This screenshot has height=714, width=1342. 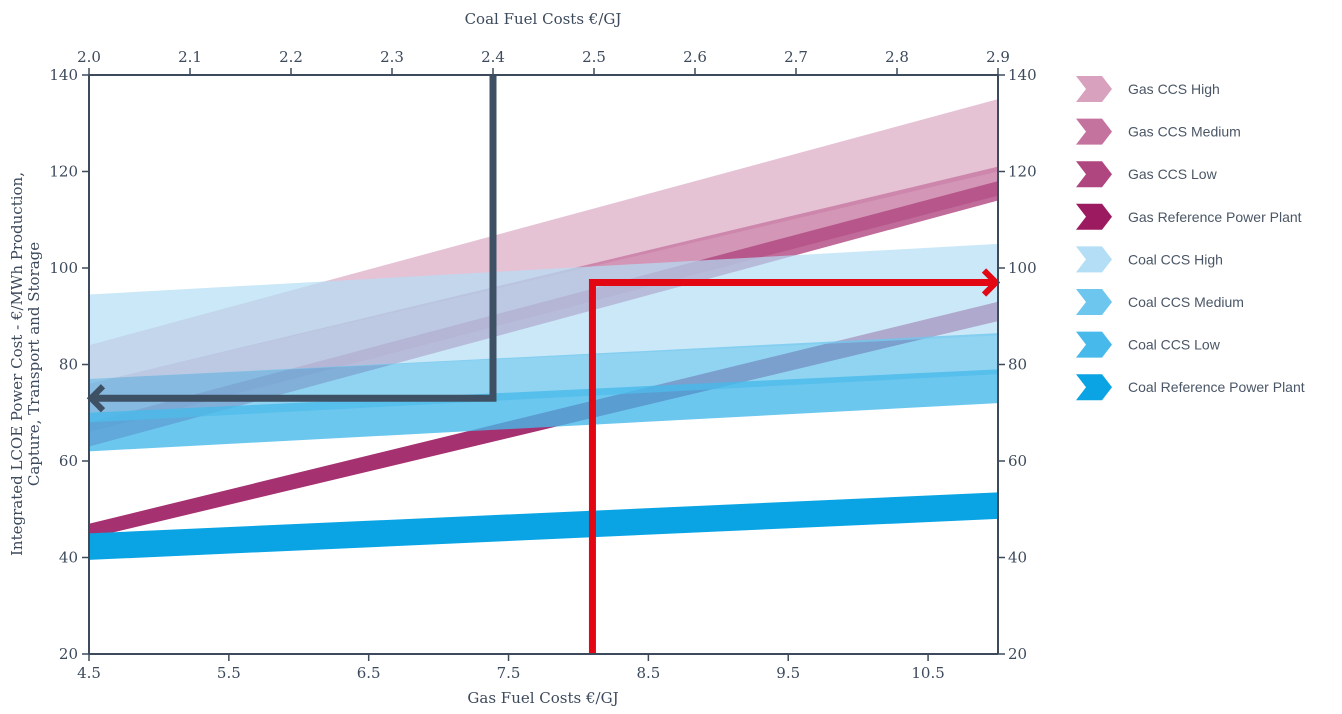 I want to click on left-tick-label: 100, so click(x=63, y=268).